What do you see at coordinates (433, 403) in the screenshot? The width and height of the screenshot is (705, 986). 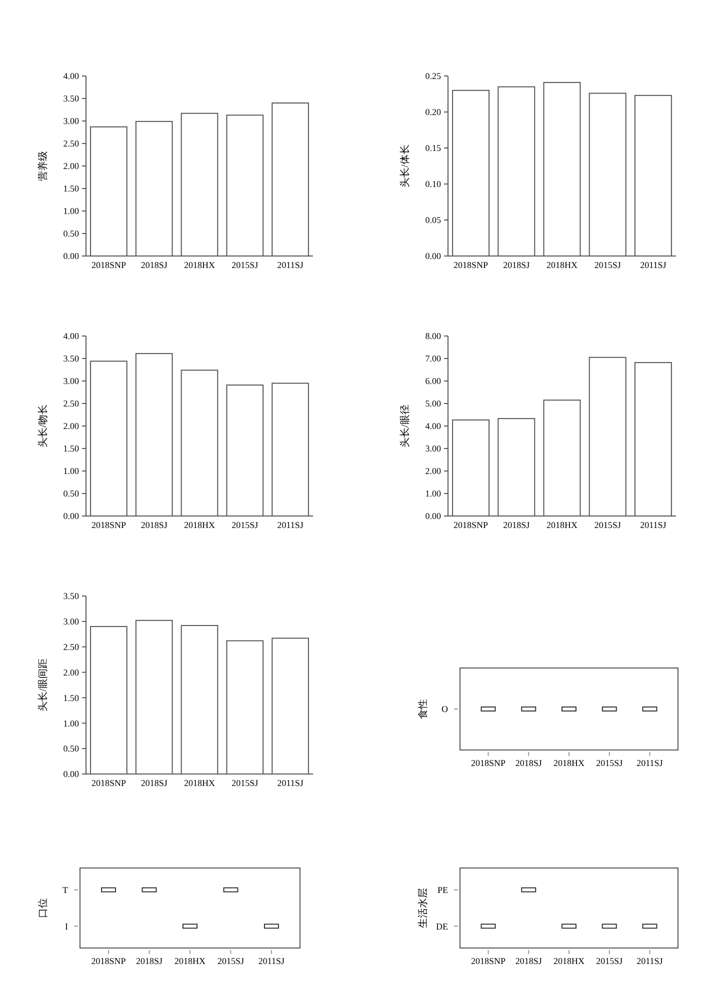 I see `y-tick-label: 5.00` at bounding box center [433, 403].